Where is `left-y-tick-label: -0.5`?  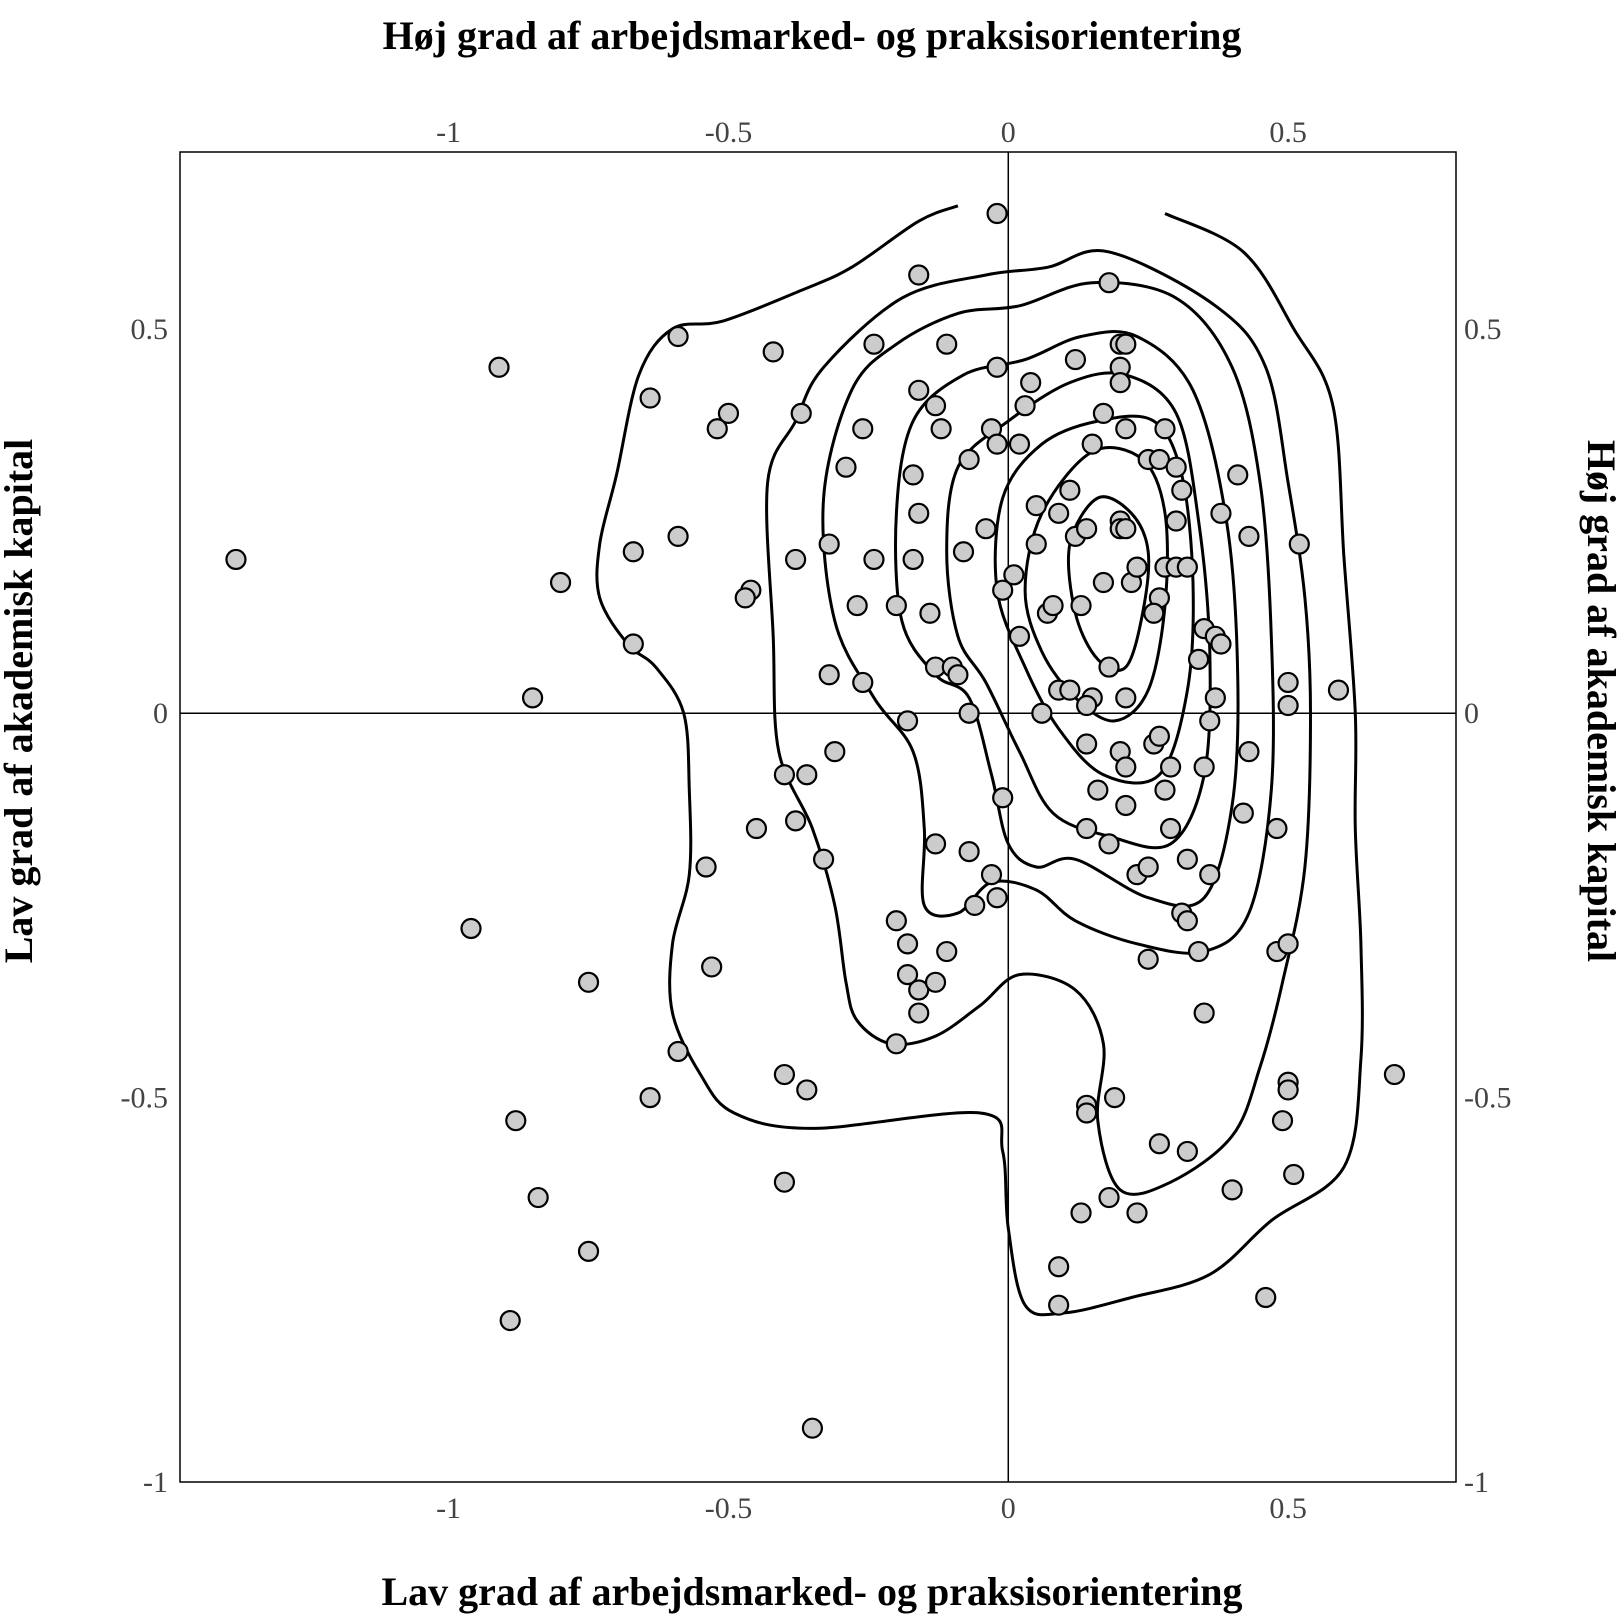 left-y-tick-label: -0.5 is located at coordinates (145, 1098).